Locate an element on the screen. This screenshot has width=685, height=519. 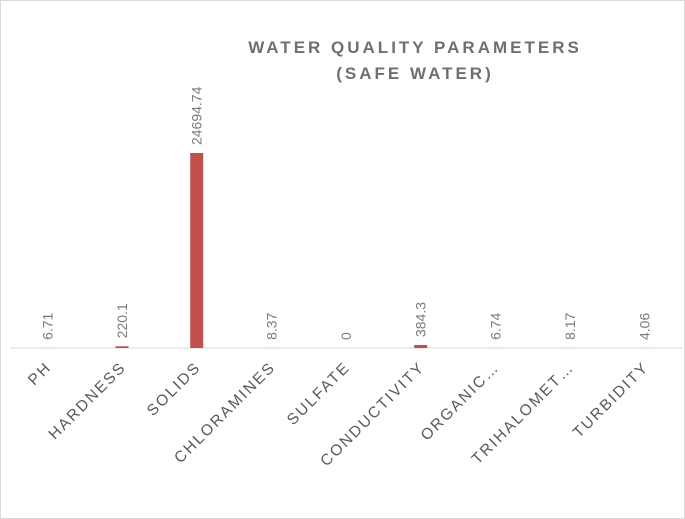
category-label-2: SOLIDS is located at coordinates (174, 389).